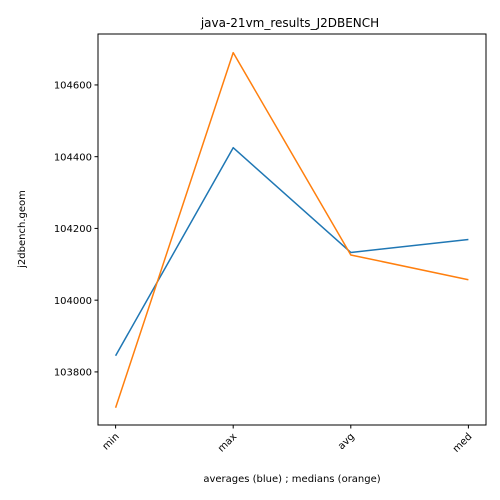 The width and height of the screenshot is (500, 500). Describe the element at coordinates (73, 301) in the screenshot. I see `y-tick-label: 104000` at that location.